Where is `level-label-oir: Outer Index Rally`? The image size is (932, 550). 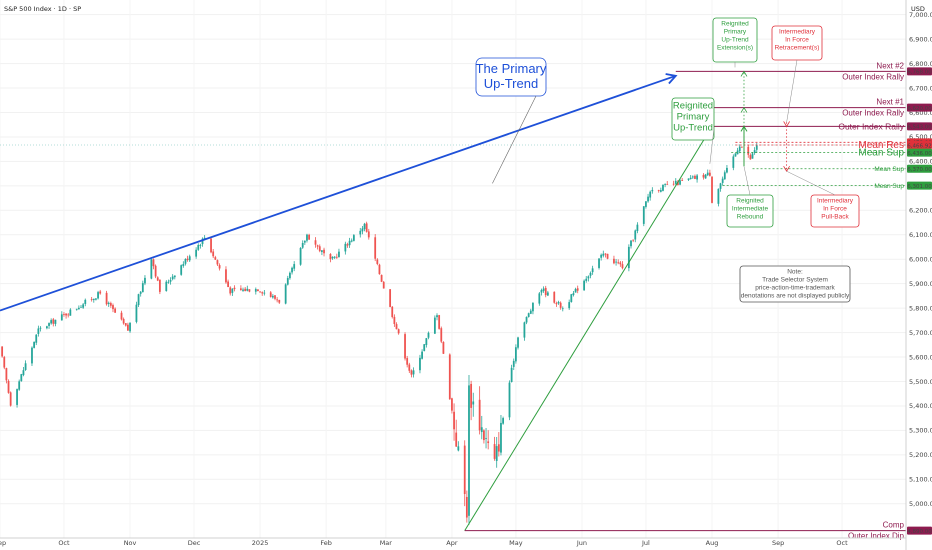
level-label-oir: Outer Index Rally is located at coordinates (871, 126).